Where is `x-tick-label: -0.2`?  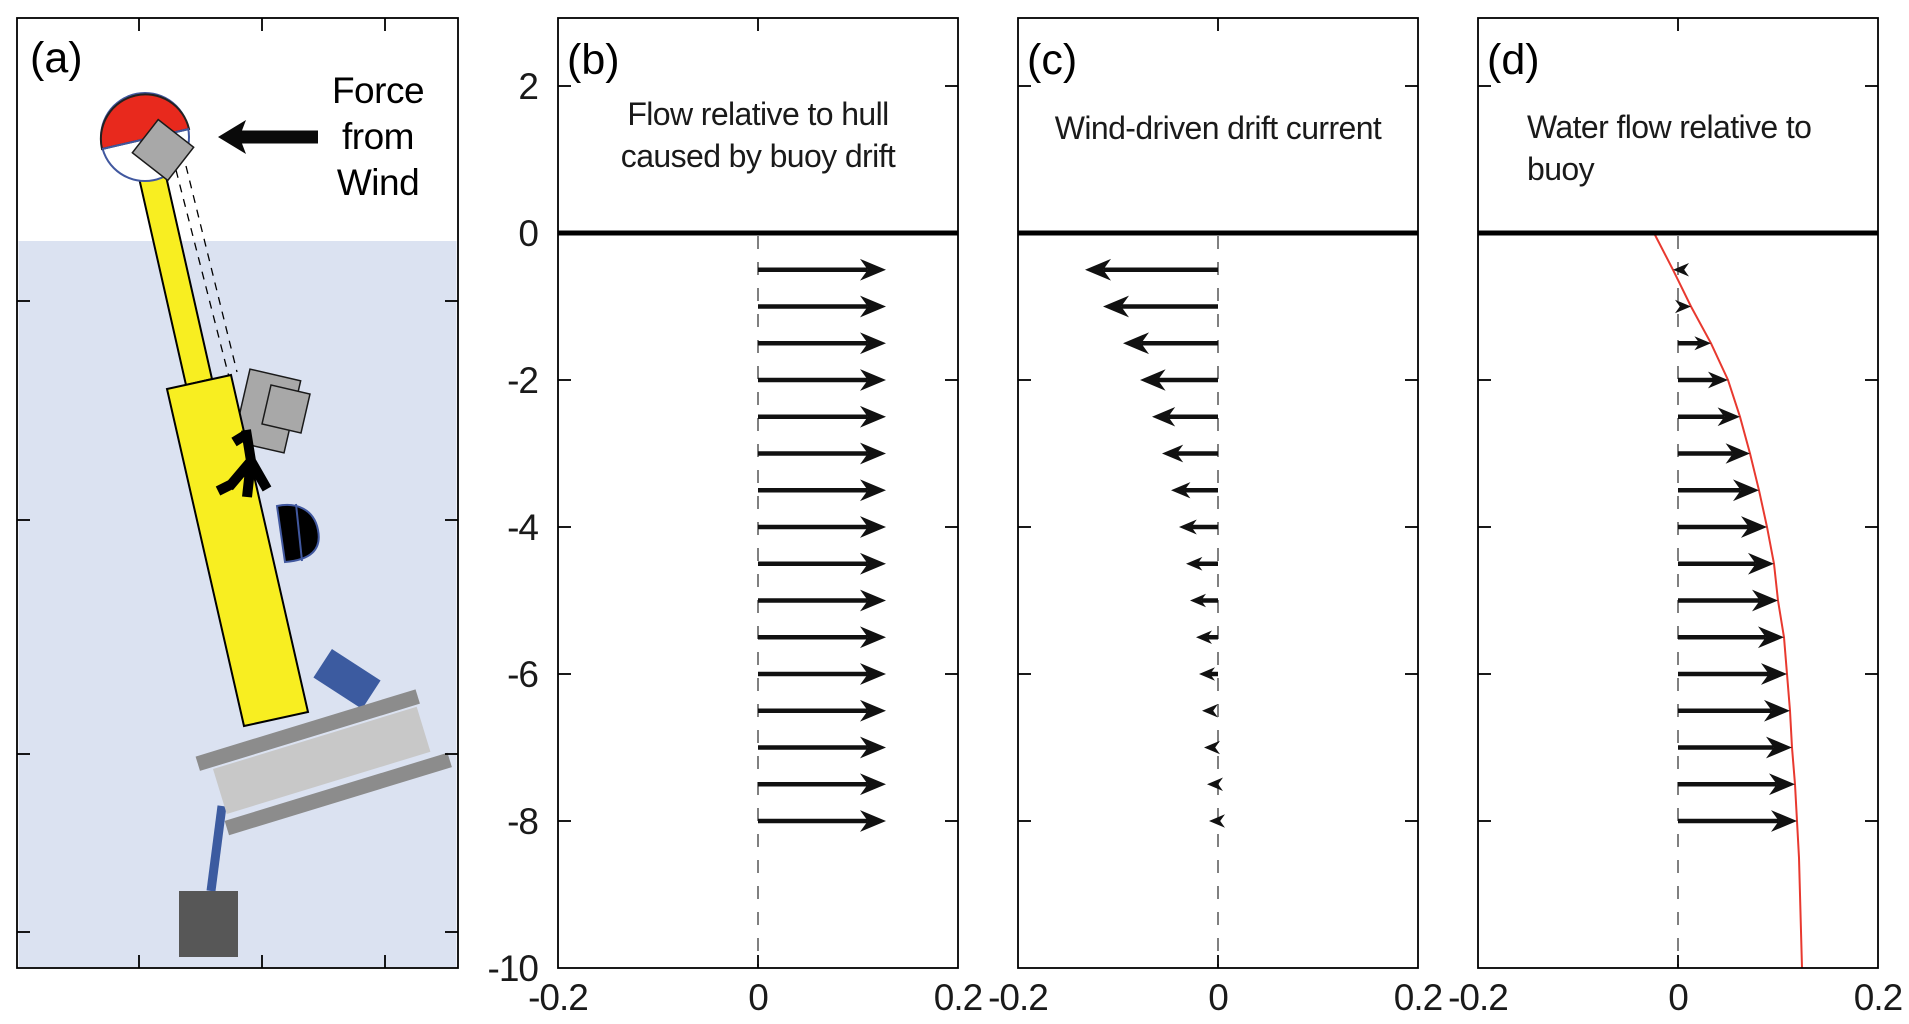
x-tick-label: -0.2 is located at coordinates (558, 997).